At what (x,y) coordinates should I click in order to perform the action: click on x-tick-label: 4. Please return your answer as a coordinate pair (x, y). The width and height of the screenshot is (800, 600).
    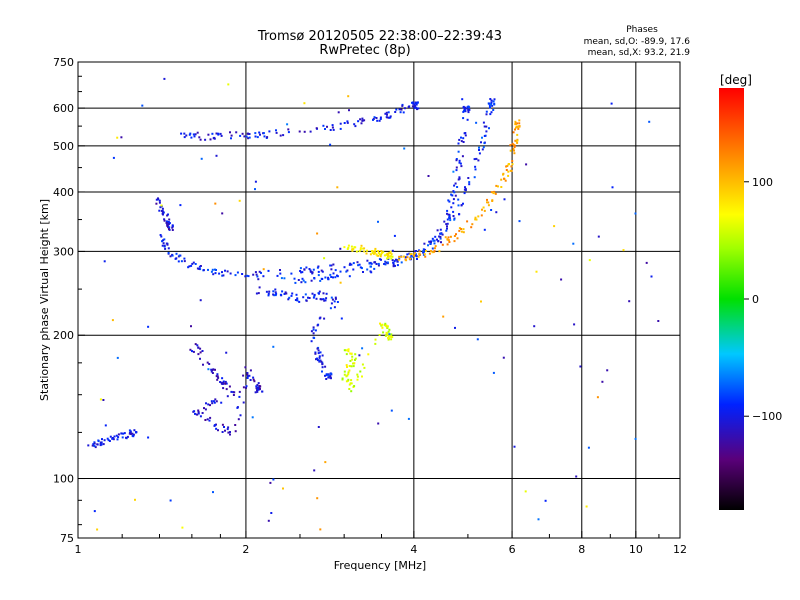
    Looking at the image, I should click on (413, 549).